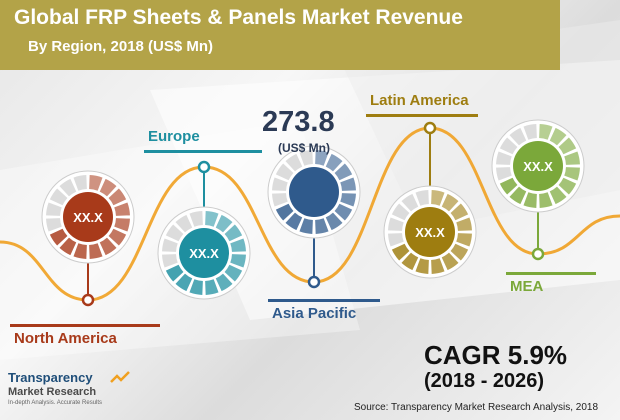 The width and height of the screenshot is (620, 420). I want to click on core-latin-america, so click(430, 232).